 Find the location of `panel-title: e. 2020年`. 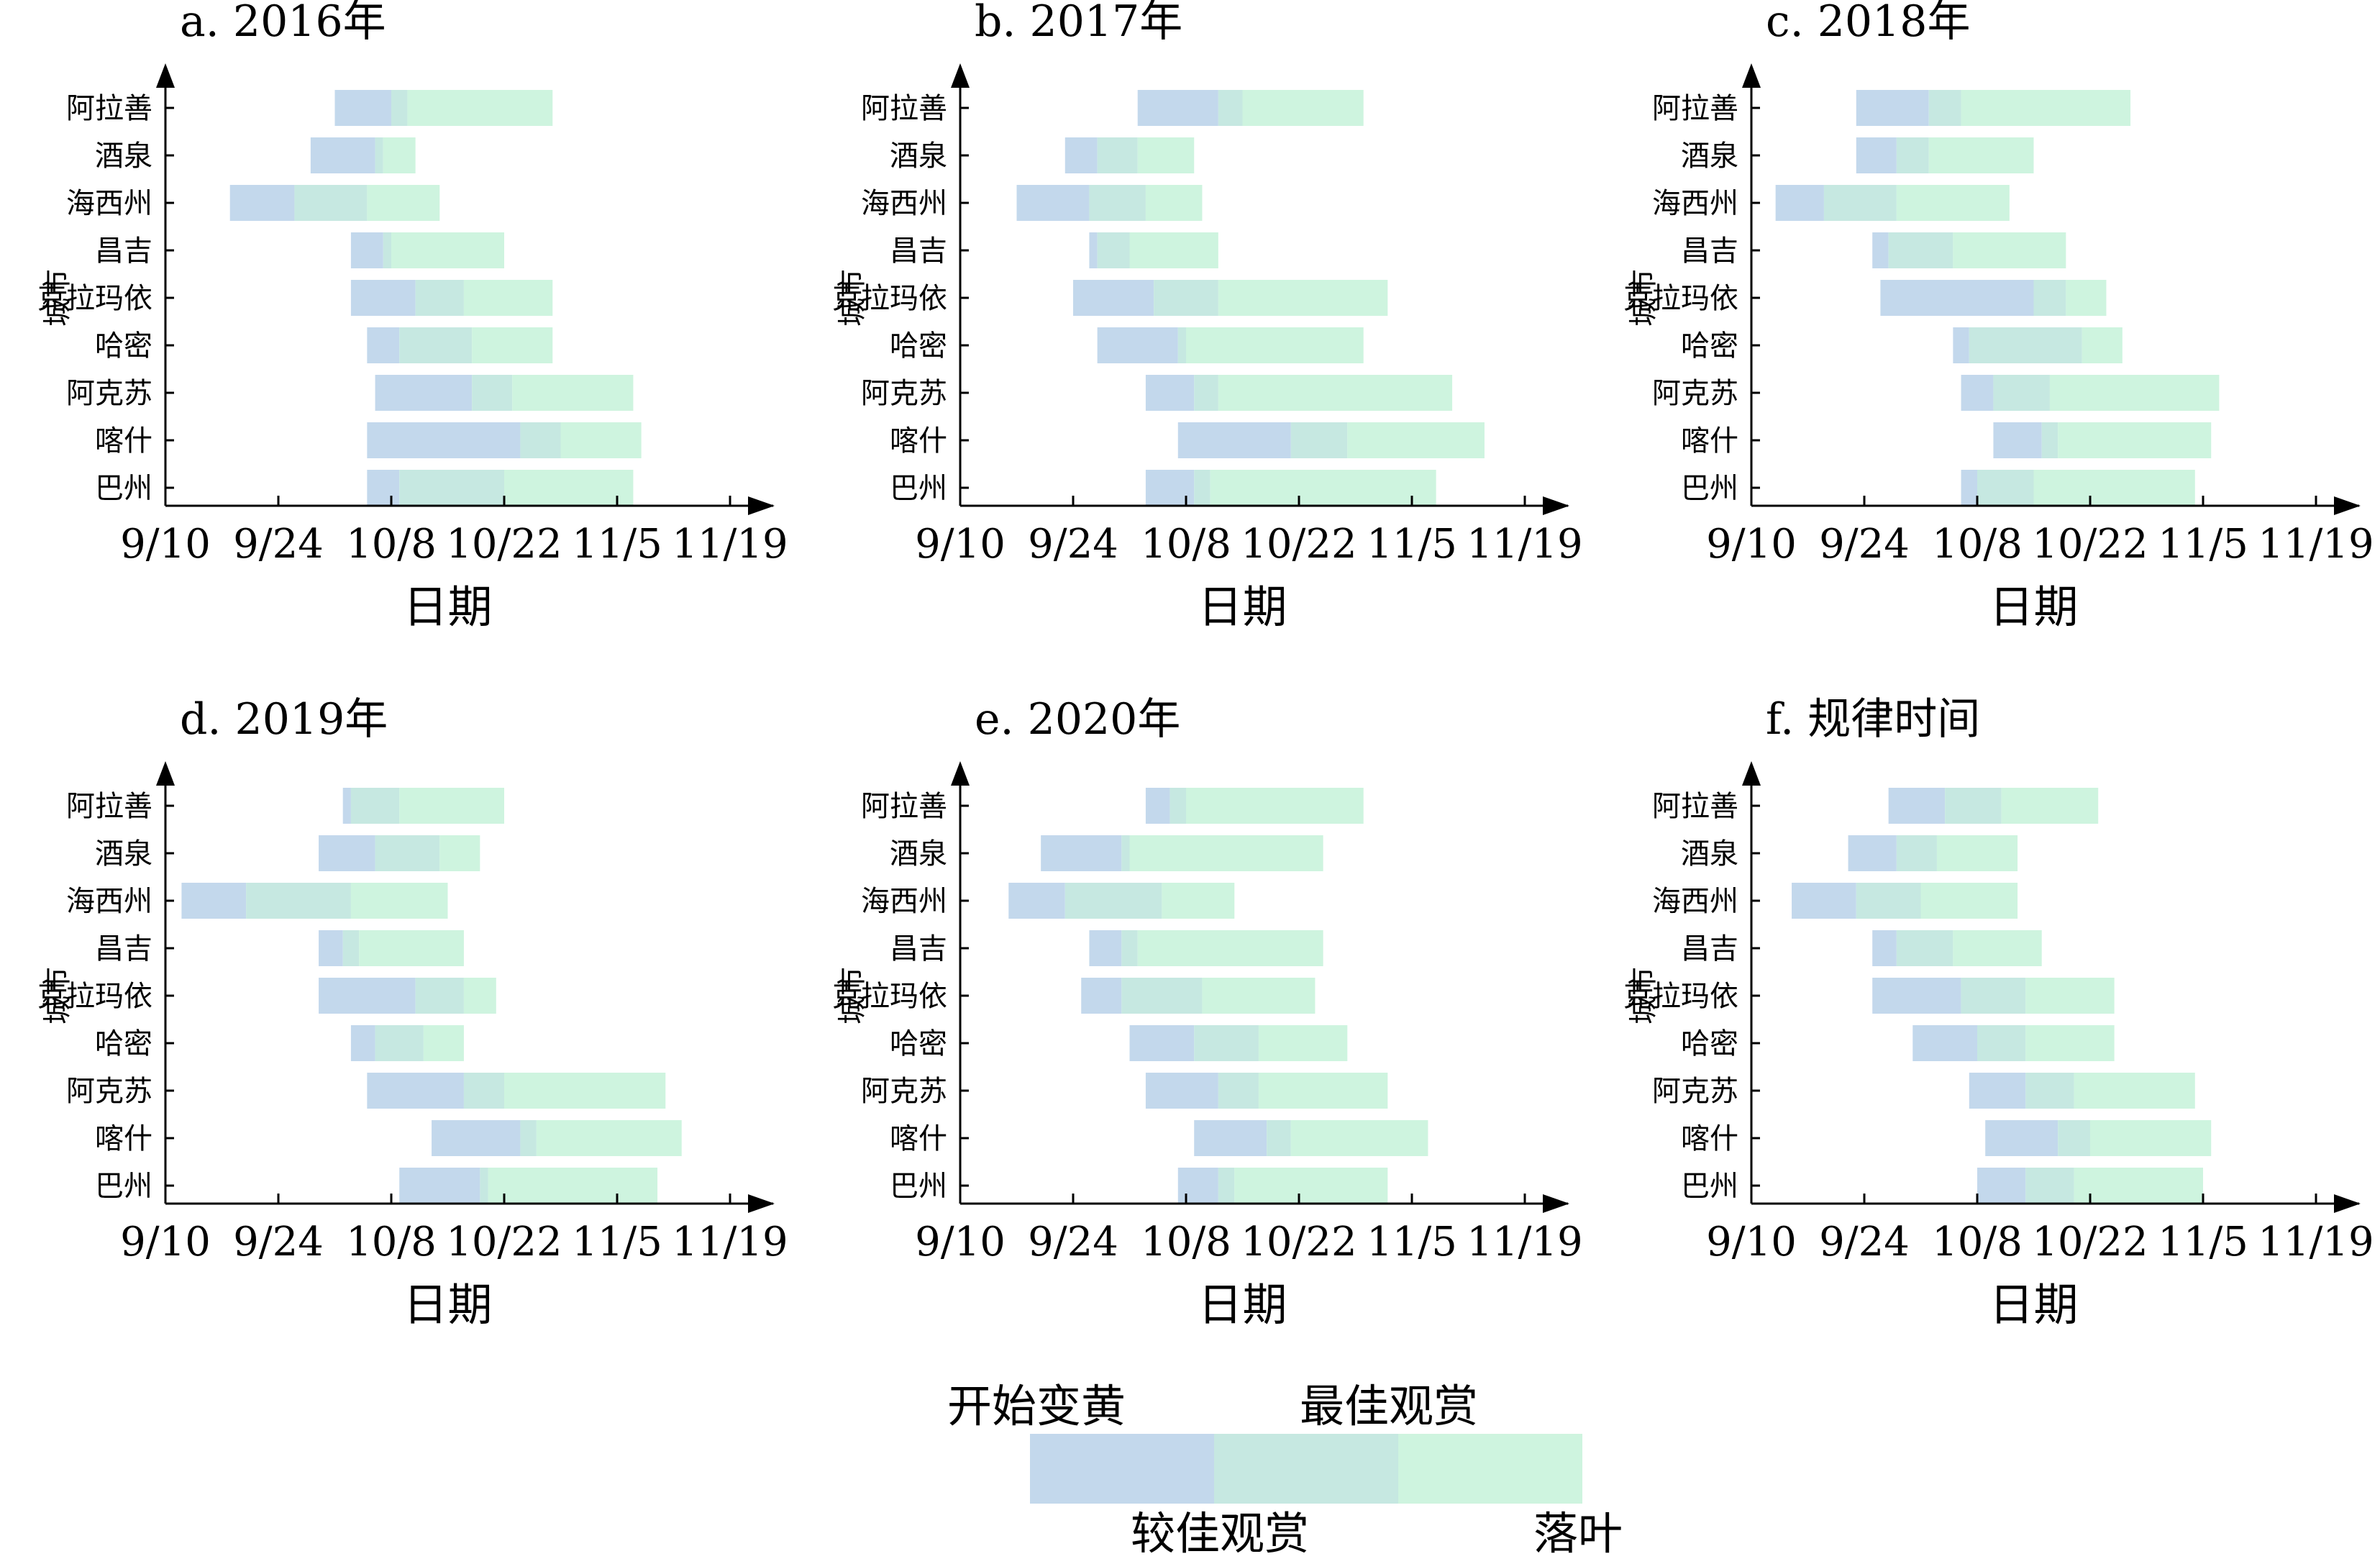

panel-title: e. 2020年 is located at coordinates (1077, 719).